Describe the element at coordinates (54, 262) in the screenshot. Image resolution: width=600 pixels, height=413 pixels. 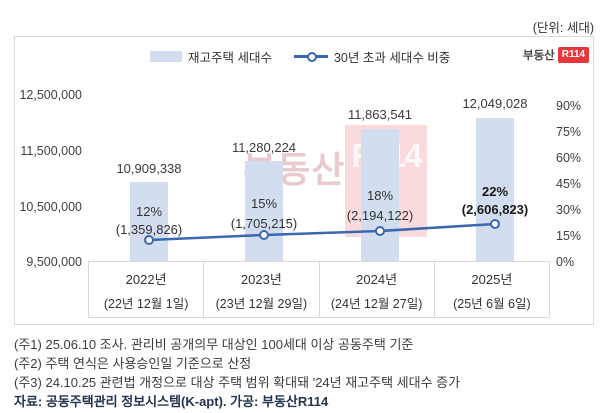
I see `y-left-tick: 9,500,000` at that location.